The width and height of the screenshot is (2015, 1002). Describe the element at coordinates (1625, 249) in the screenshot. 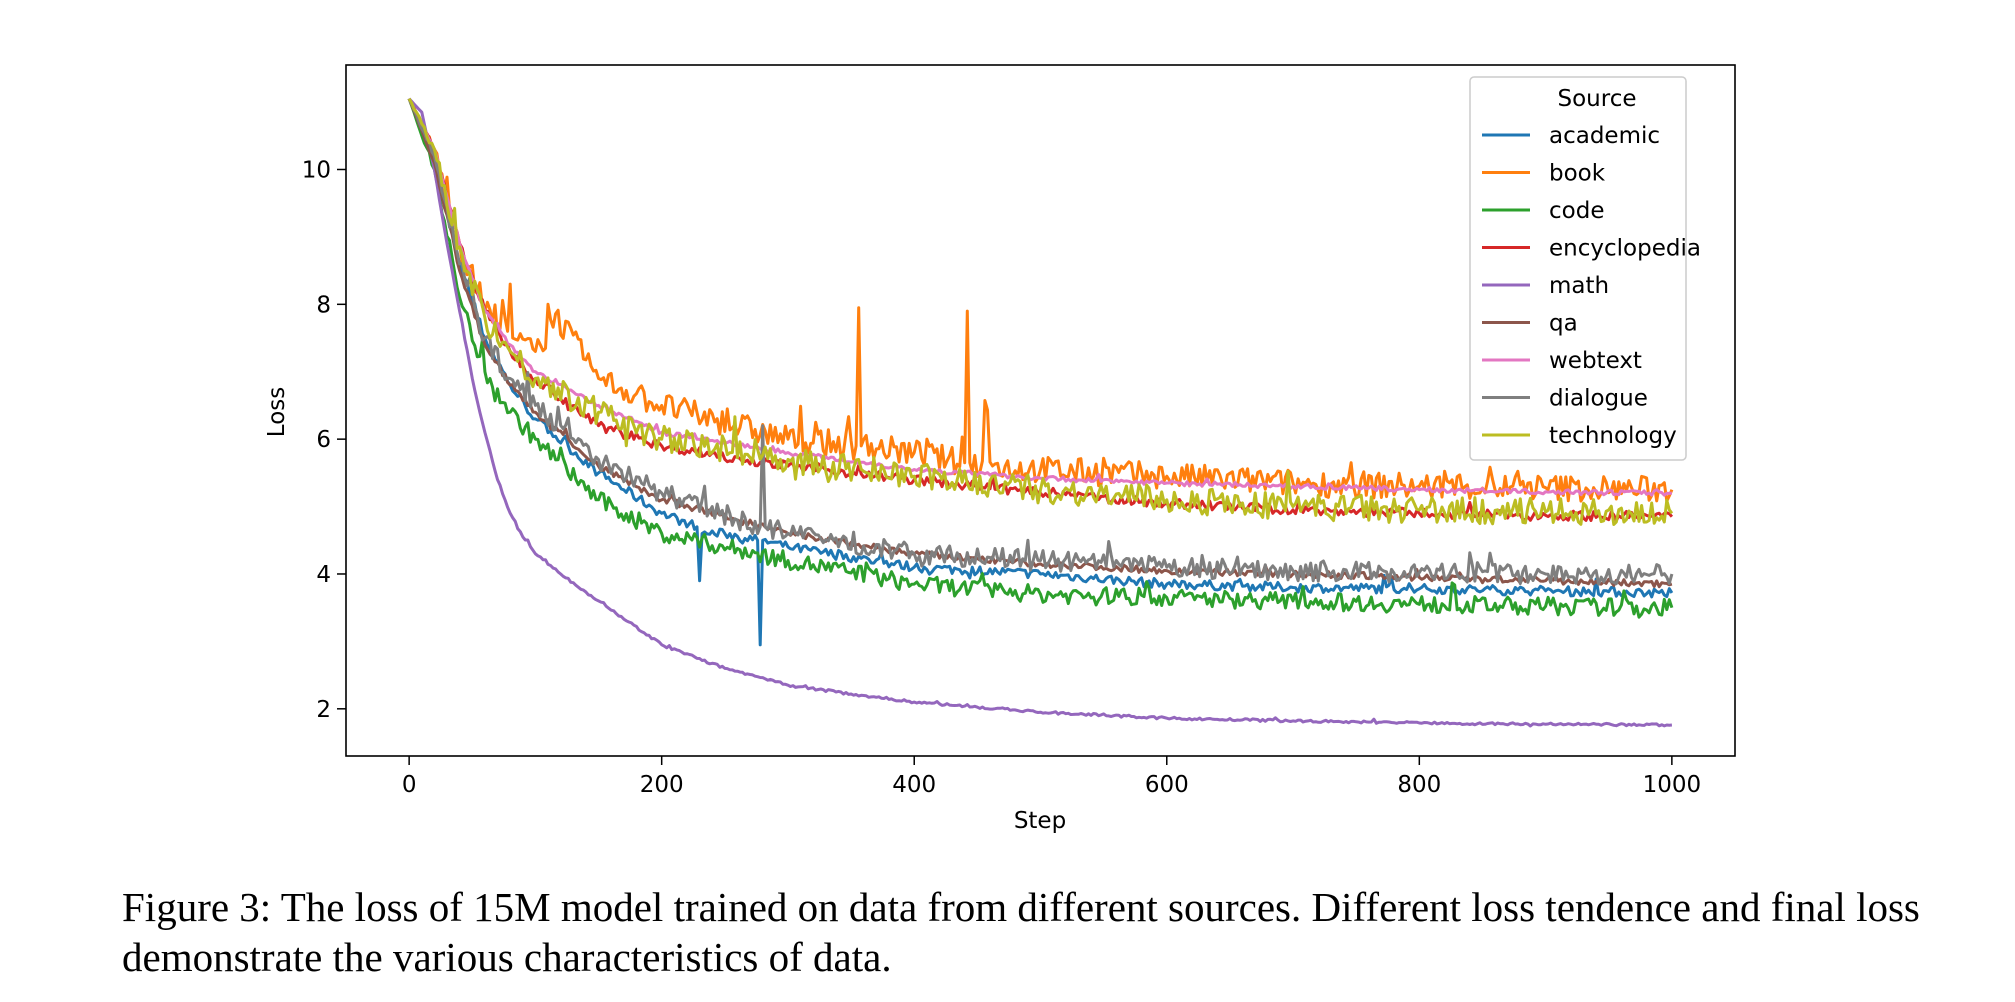

I see `legend-label-encyclopedia: encyclopedia` at that location.